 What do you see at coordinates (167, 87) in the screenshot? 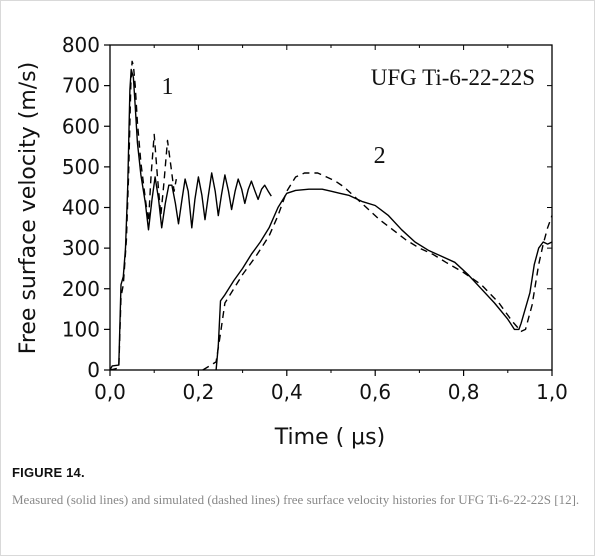
I see `curve-label-1: 1` at bounding box center [167, 87].